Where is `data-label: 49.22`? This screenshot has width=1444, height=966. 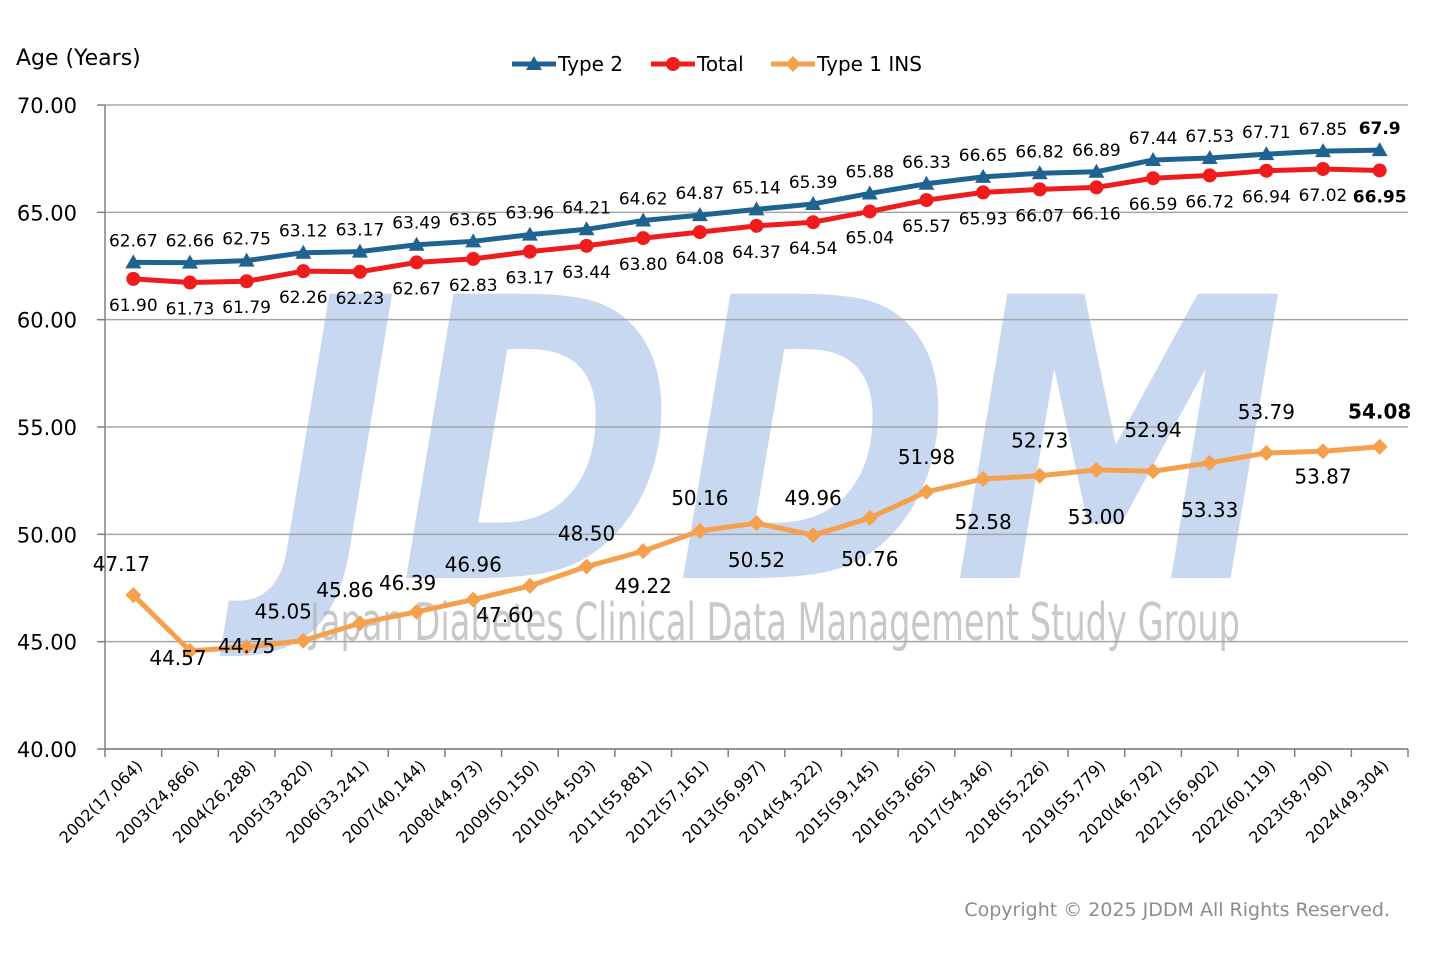 data-label: 49.22 is located at coordinates (643, 586).